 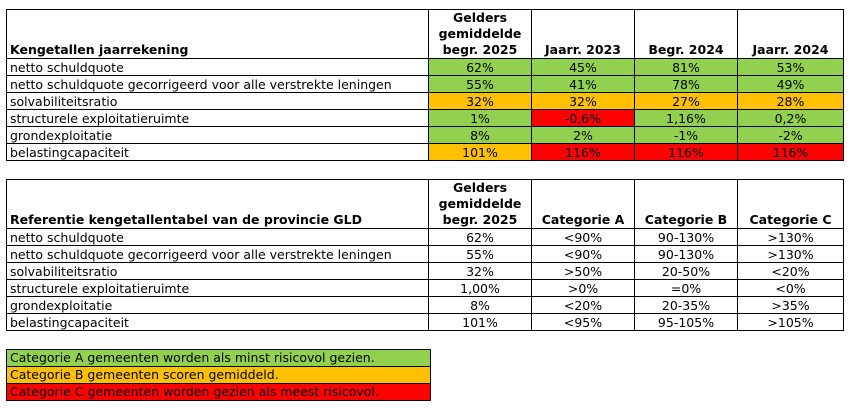 What do you see at coordinates (686, 67) in the screenshot?
I see `table-cell: 81%` at bounding box center [686, 67].